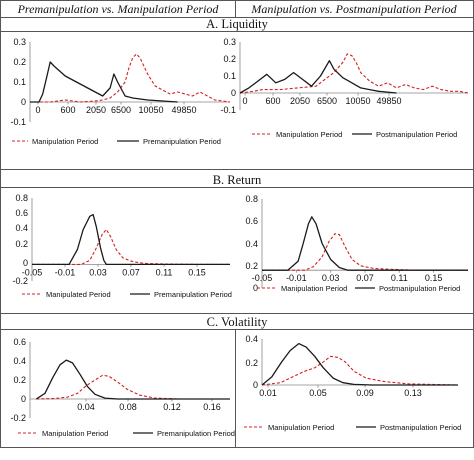 The width and height of the screenshot is (474, 460). I want to click on panel-title-liquidity: A. Liquidity, so click(237, 24).